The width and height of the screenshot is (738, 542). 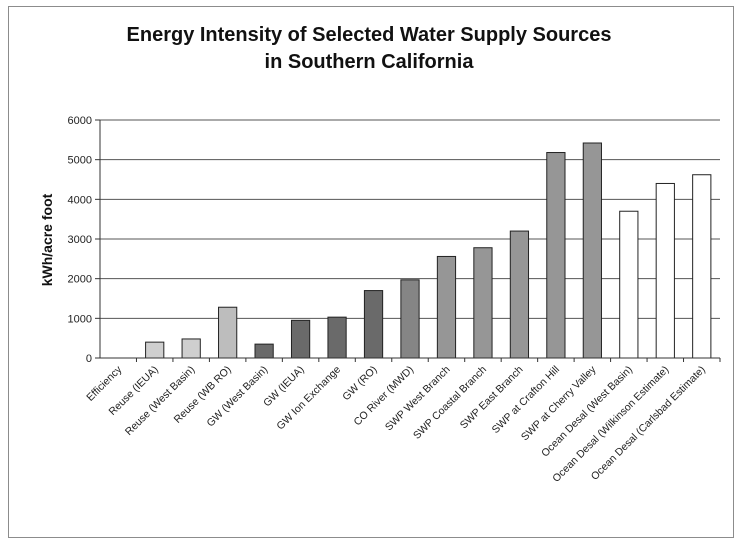 I want to click on y-tick-label: 4000, so click(x=80, y=200).